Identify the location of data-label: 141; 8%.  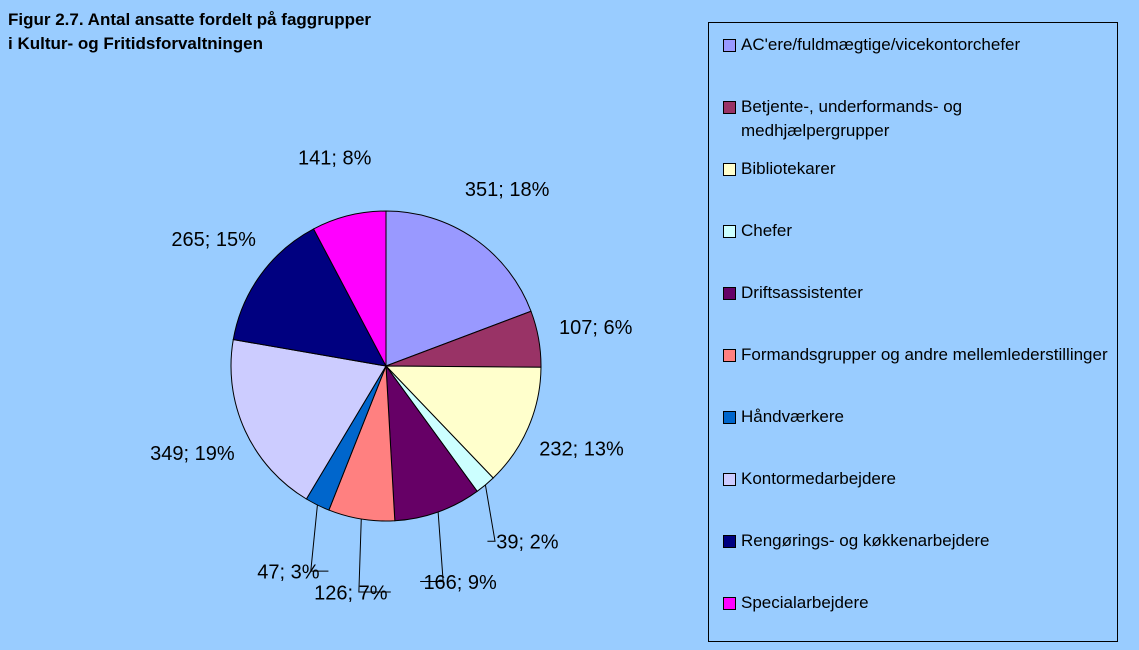
(335, 159).